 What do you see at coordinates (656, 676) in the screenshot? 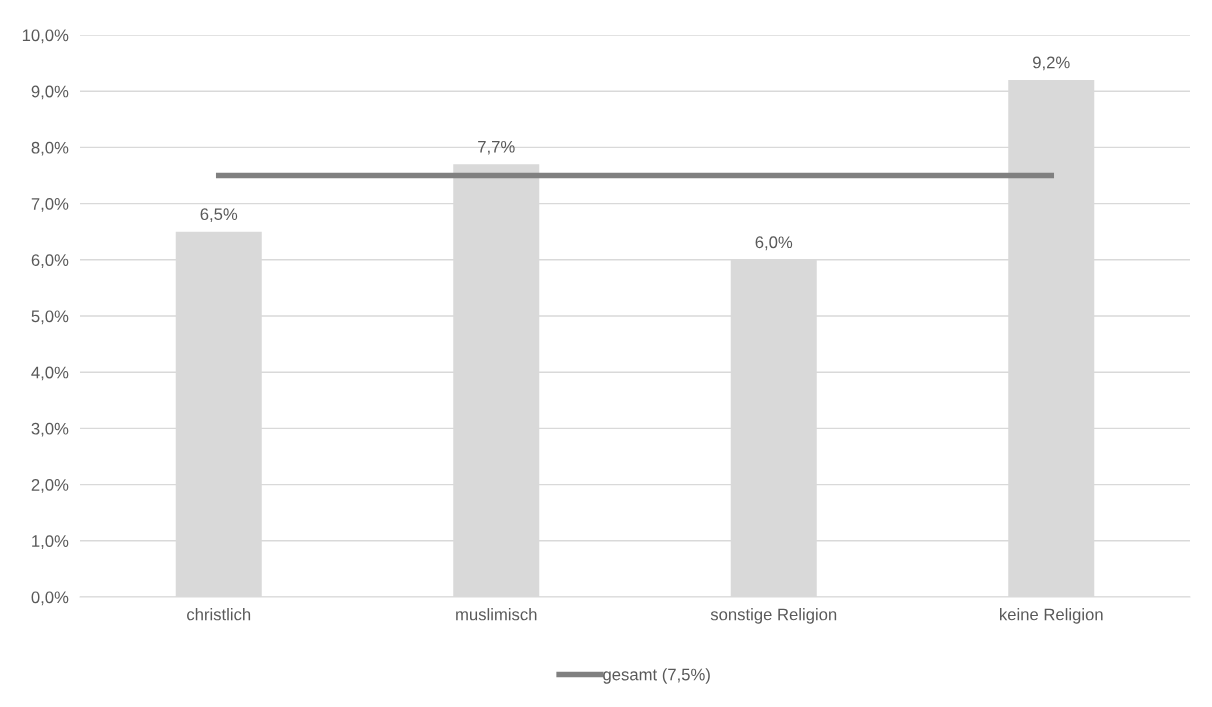
I see `legend-label: gesamt (7,5%)` at bounding box center [656, 676].